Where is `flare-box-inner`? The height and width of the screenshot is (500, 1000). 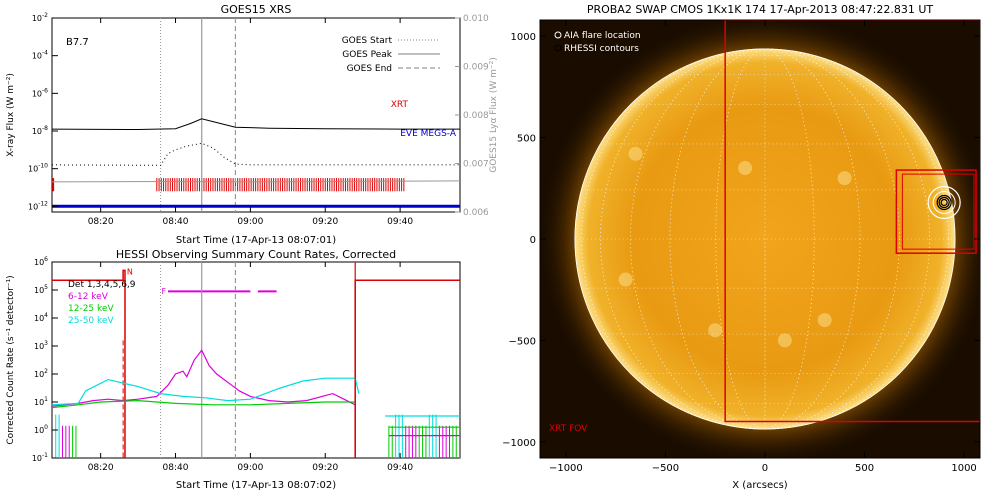 flare-box-inner is located at coordinates (938, 211).